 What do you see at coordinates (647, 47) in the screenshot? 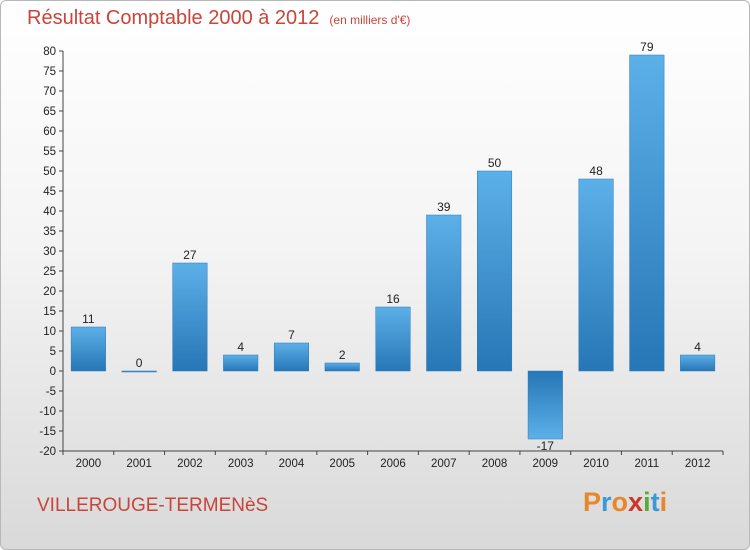
I see `data-label-2011: 79` at bounding box center [647, 47].